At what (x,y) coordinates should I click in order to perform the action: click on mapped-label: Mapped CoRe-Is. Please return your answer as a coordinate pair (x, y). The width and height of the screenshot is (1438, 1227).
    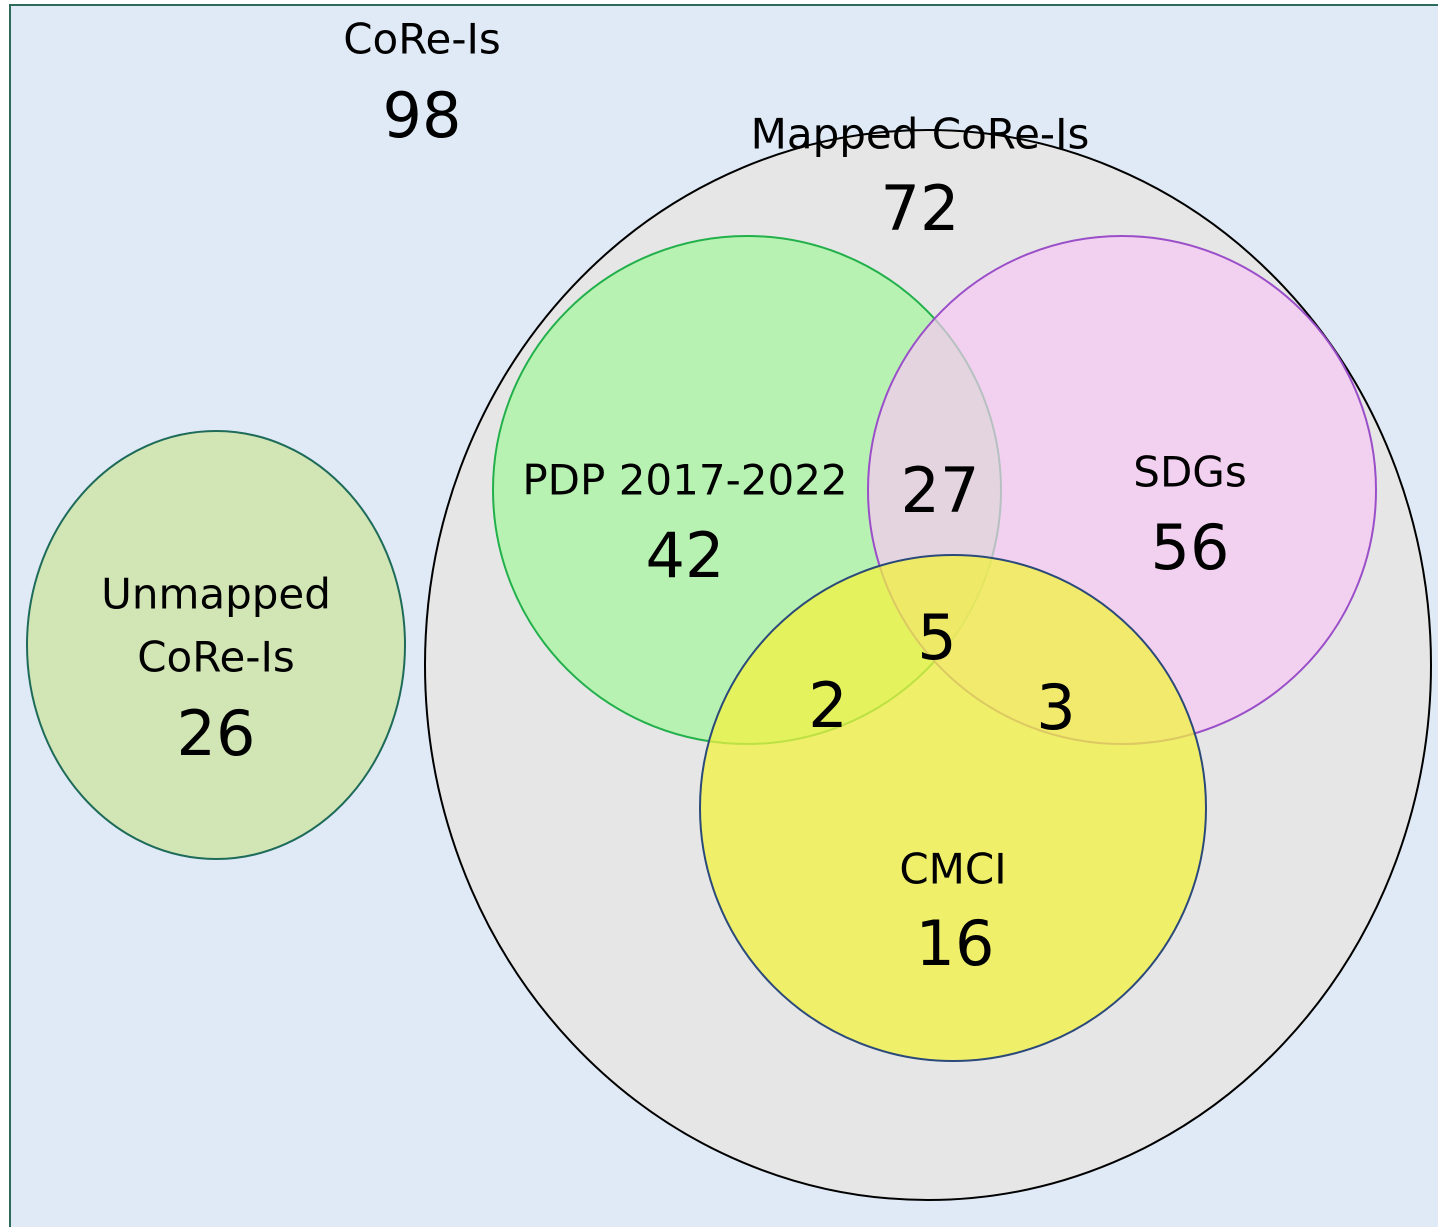
    Looking at the image, I should click on (920, 134).